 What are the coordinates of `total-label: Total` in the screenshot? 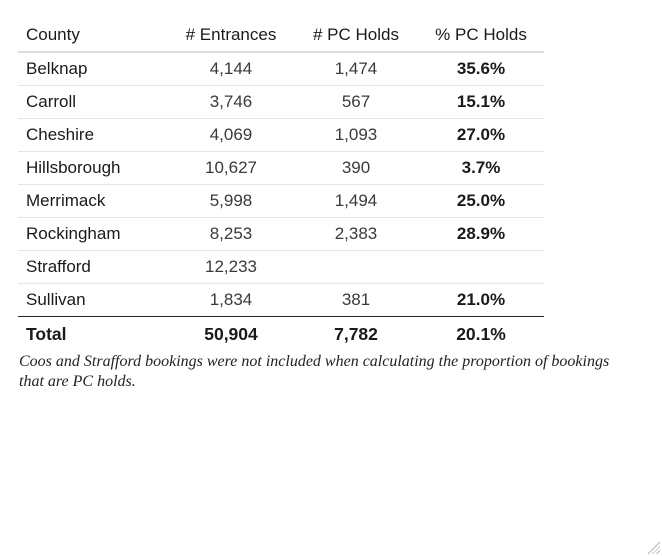 It's located at (46, 333).